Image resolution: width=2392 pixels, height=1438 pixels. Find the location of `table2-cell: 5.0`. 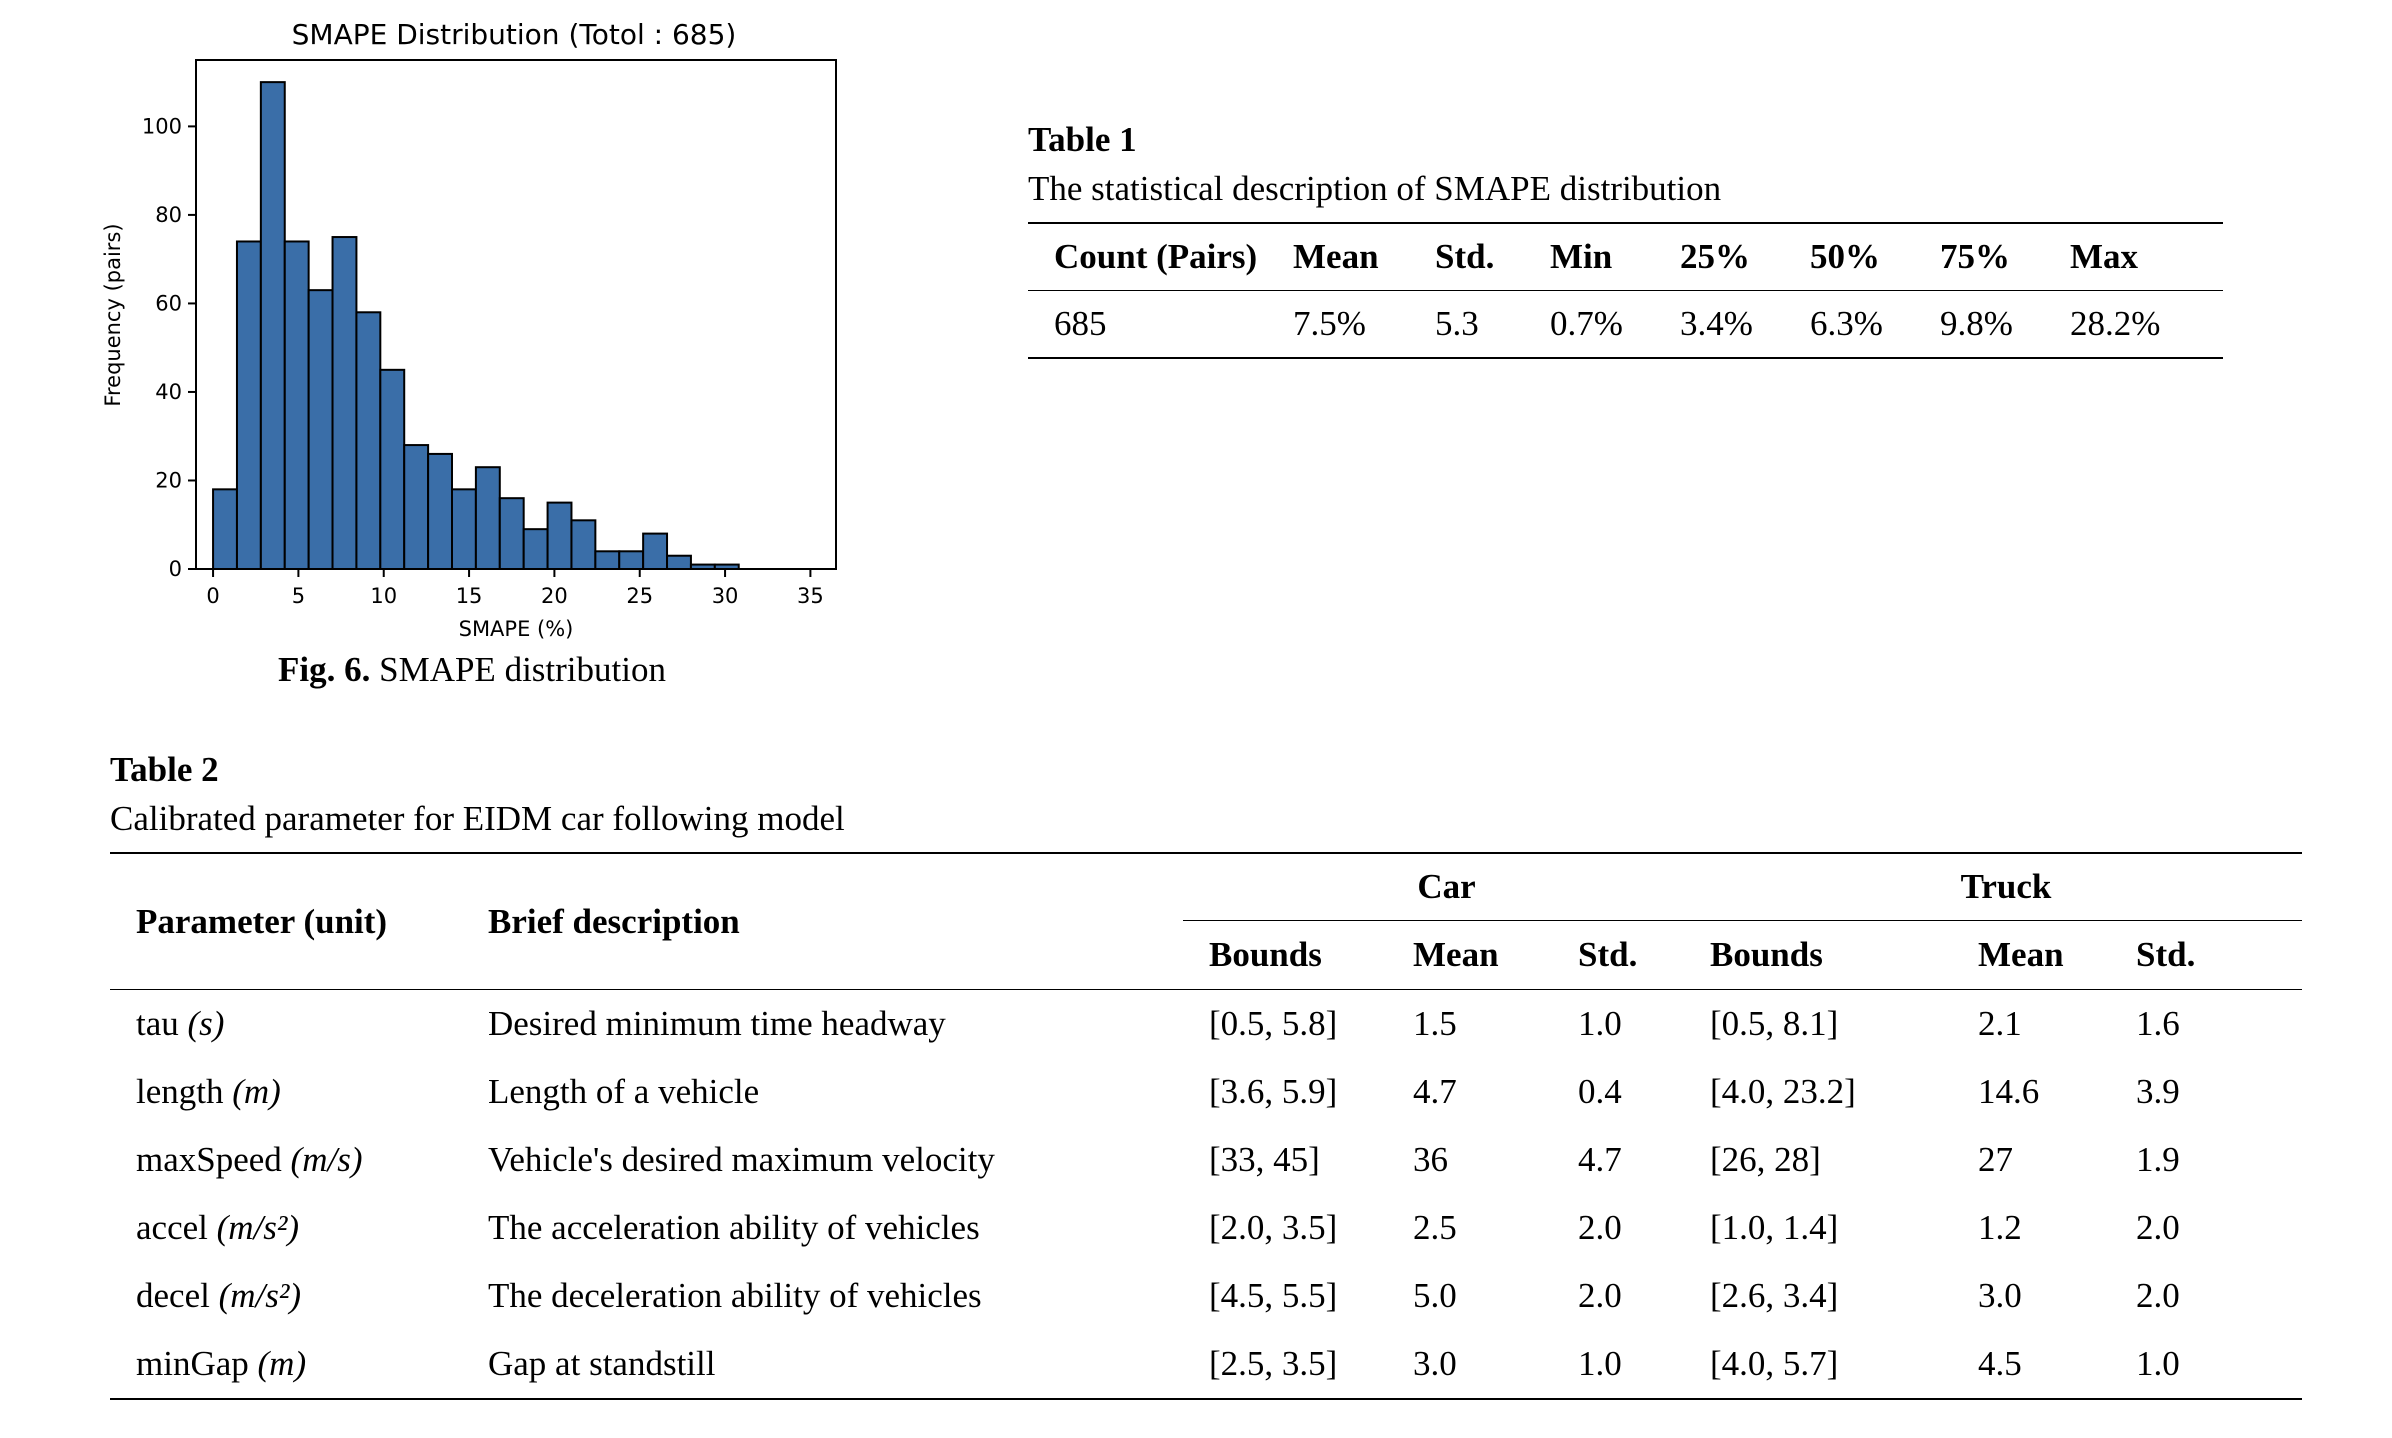

table2-cell: 5.0 is located at coordinates (1435, 1295).